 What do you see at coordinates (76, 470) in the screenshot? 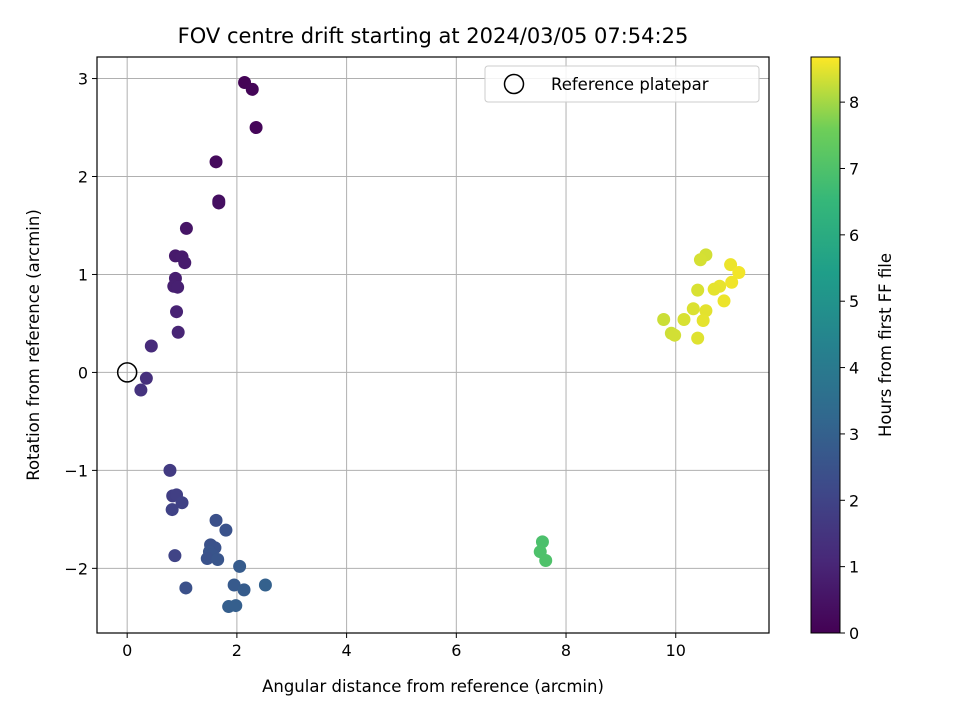
I see `y-tick-label: −1` at bounding box center [76, 470].